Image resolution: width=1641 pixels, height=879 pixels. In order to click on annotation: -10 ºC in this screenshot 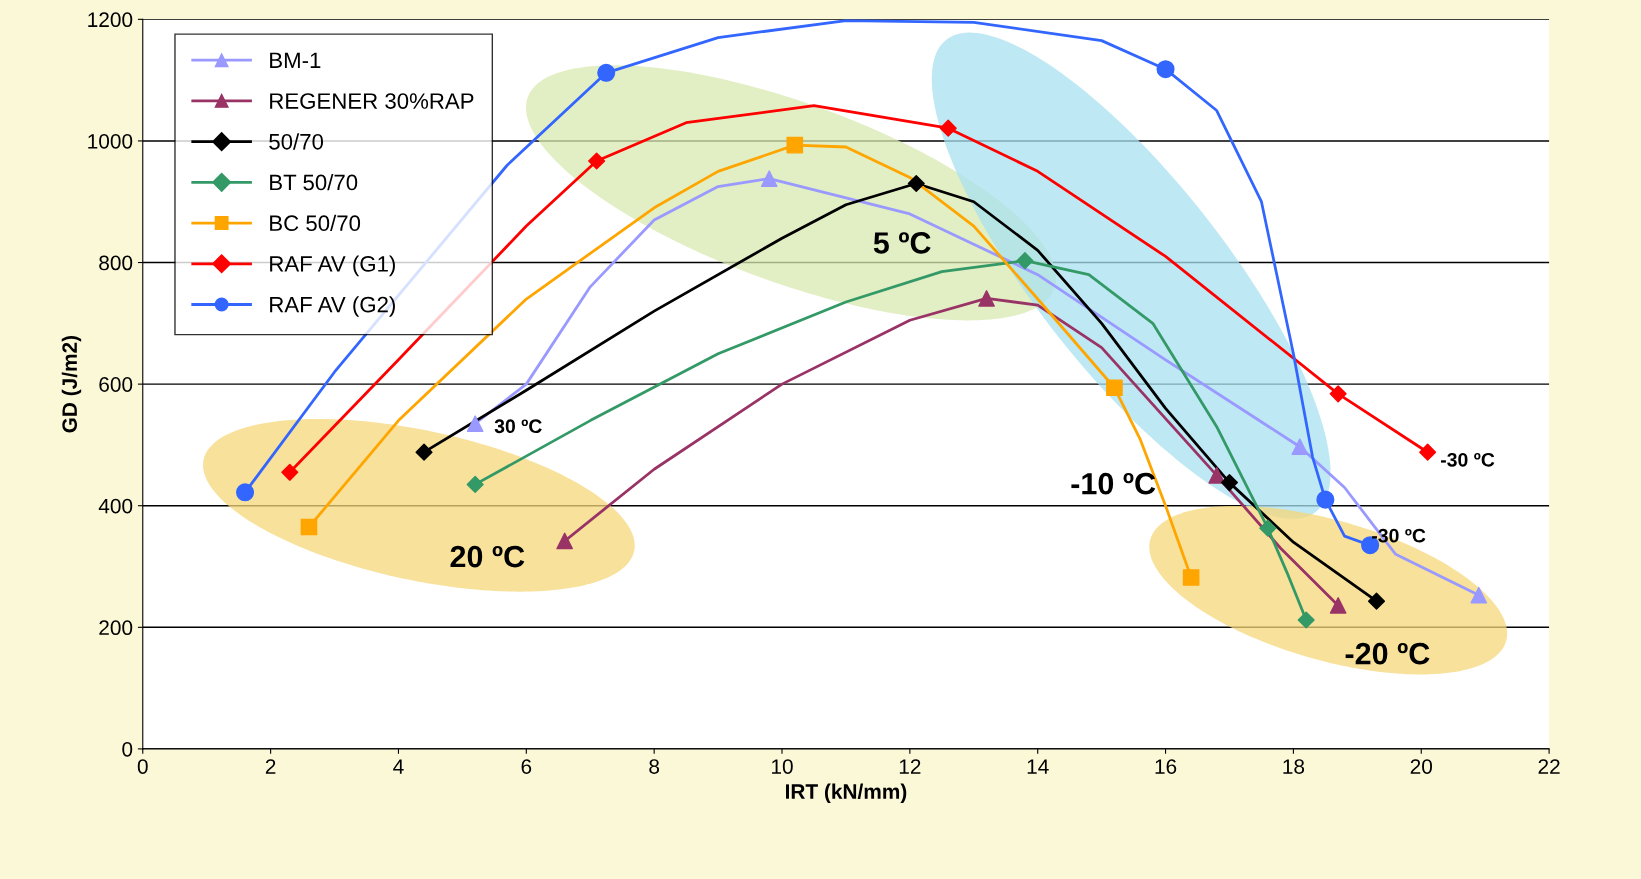, I will do `click(1113, 483)`.